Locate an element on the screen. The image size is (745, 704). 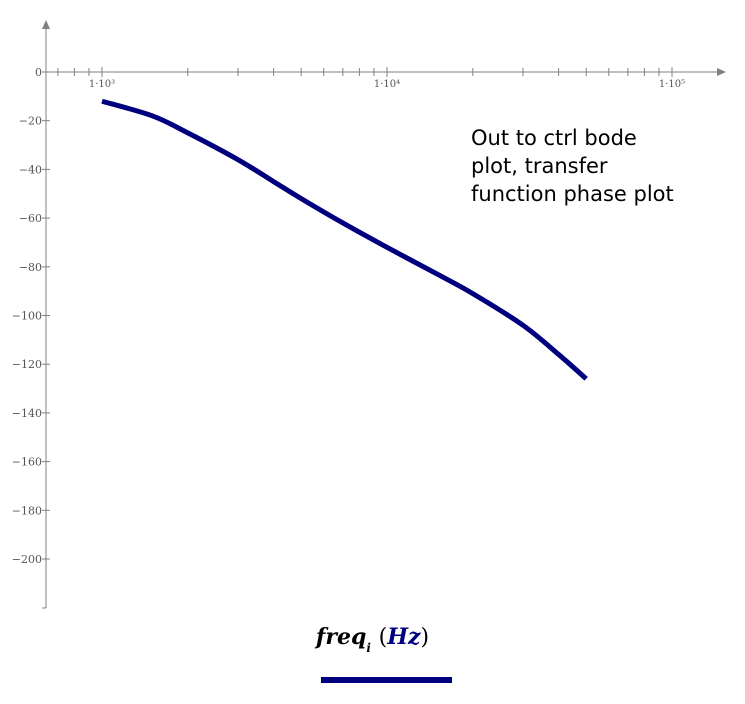
y-tick-label: −140 is located at coordinates (27, 413).